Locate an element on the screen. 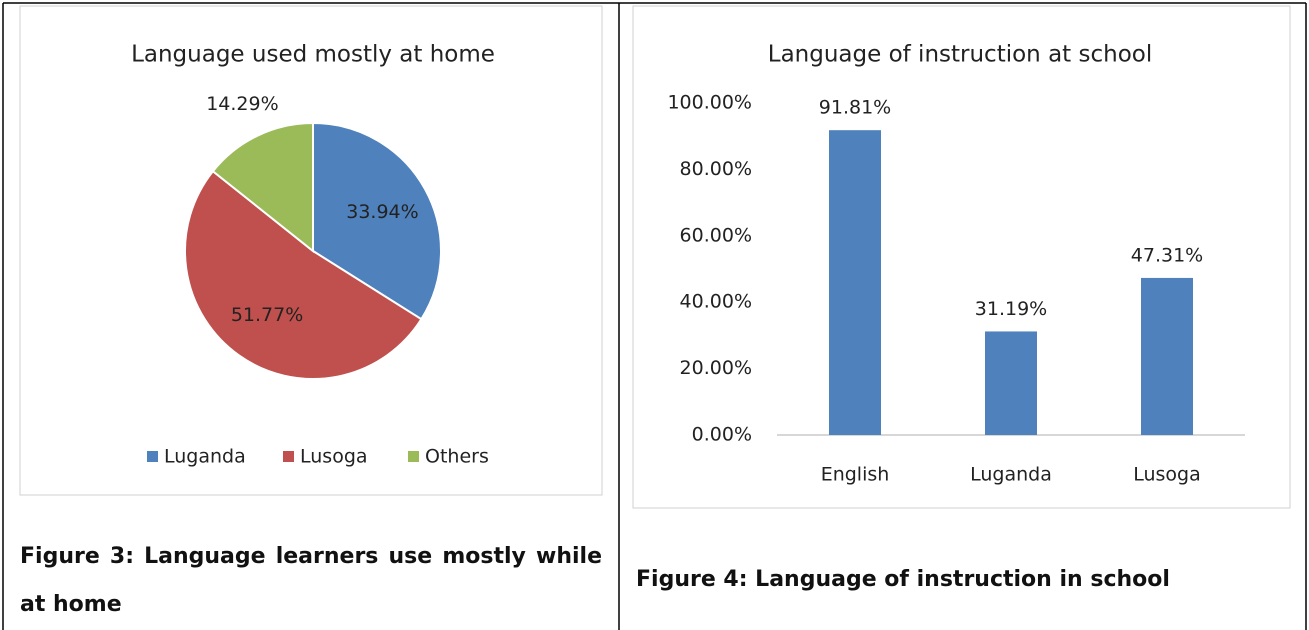 This screenshot has height=630, width=1309. legend-label: Lusoga is located at coordinates (334, 457).